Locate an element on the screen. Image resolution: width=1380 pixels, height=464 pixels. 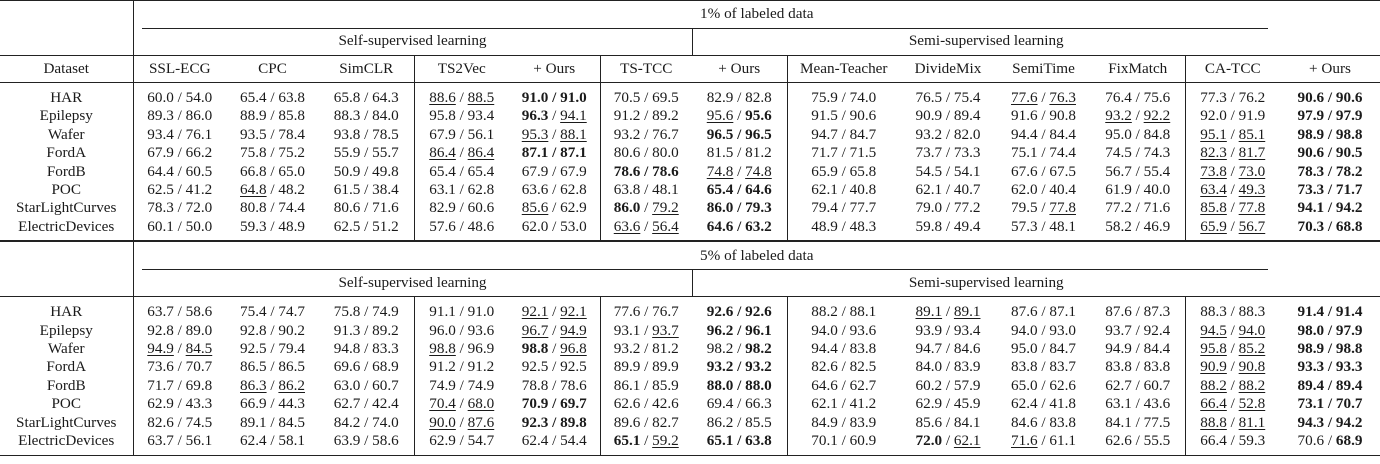
score-cell: 72.0 / 62.1 is located at coordinates (948, 441).